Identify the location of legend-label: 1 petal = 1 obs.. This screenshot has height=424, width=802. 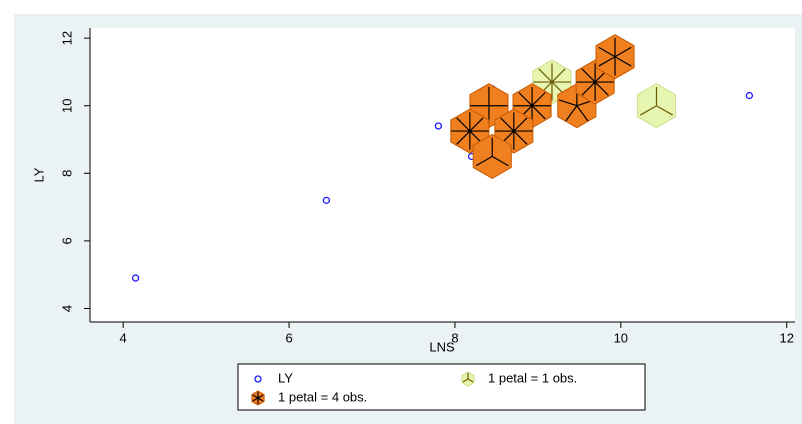
(532, 377).